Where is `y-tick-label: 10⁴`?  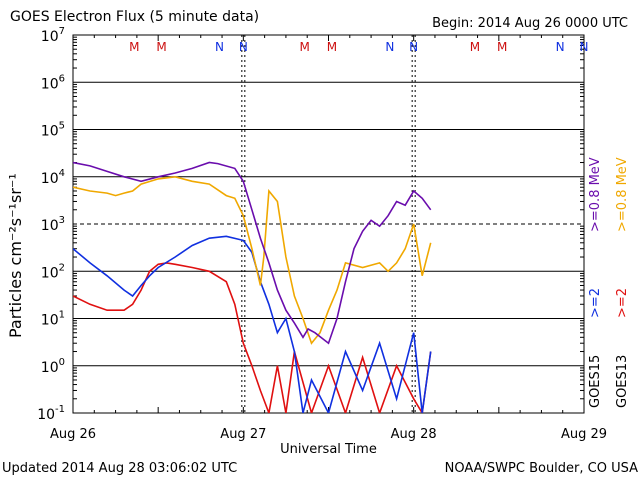 y-tick-label: 10⁴ is located at coordinates (53, 177).